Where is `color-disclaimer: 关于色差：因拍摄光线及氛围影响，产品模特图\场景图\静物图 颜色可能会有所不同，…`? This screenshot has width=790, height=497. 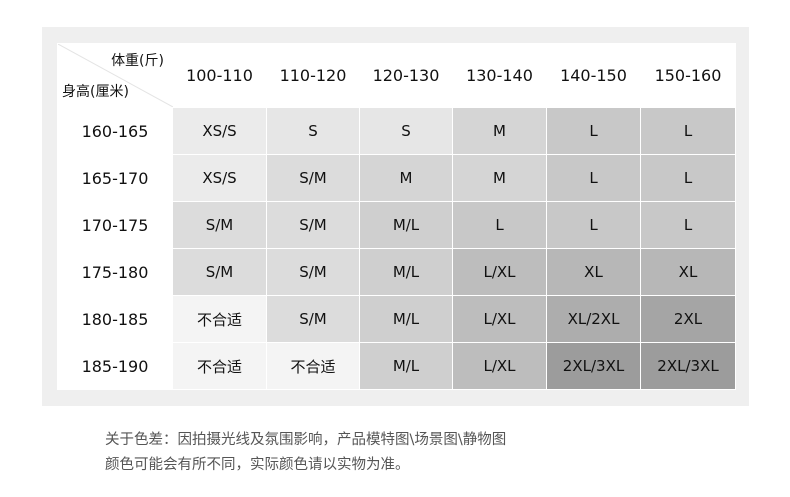 color-disclaimer: 关于色差：因拍摄光线及氛围影响，产品模特图\场景图\静物图 颜色可能会有所不同，… is located at coordinates (305, 453).